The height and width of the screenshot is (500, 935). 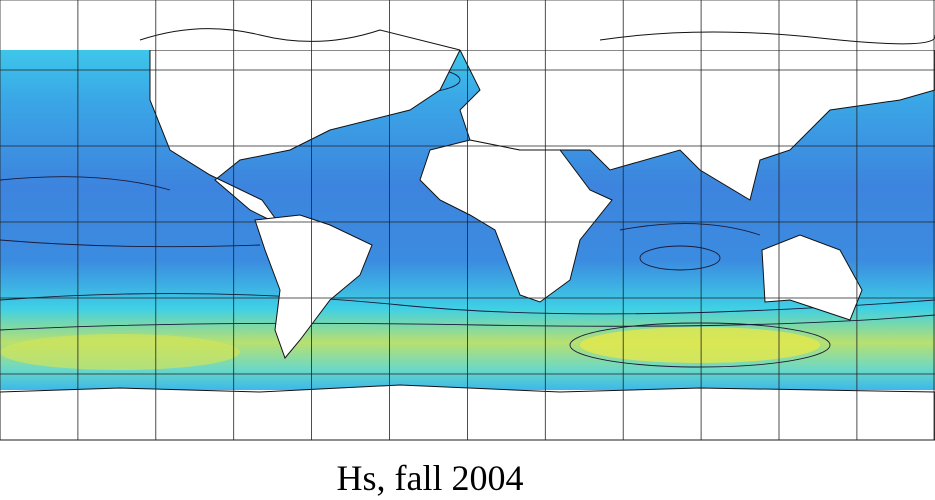 What do you see at coordinates (305, 137) in the screenshot?
I see `north-america` at bounding box center [305, 137].